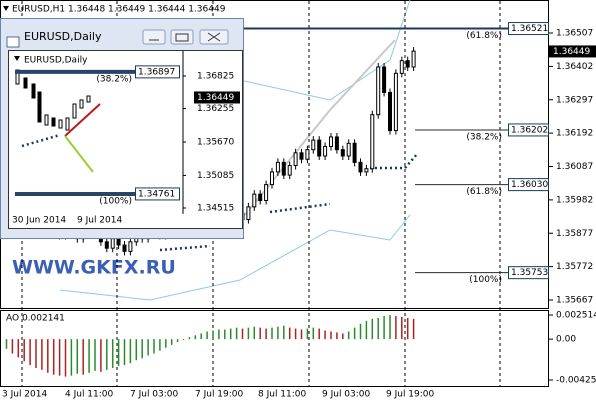 The height and width of the screenshot is (400, 596). I want to click on ao-tick-label: 0.002514, so click(576, 316).